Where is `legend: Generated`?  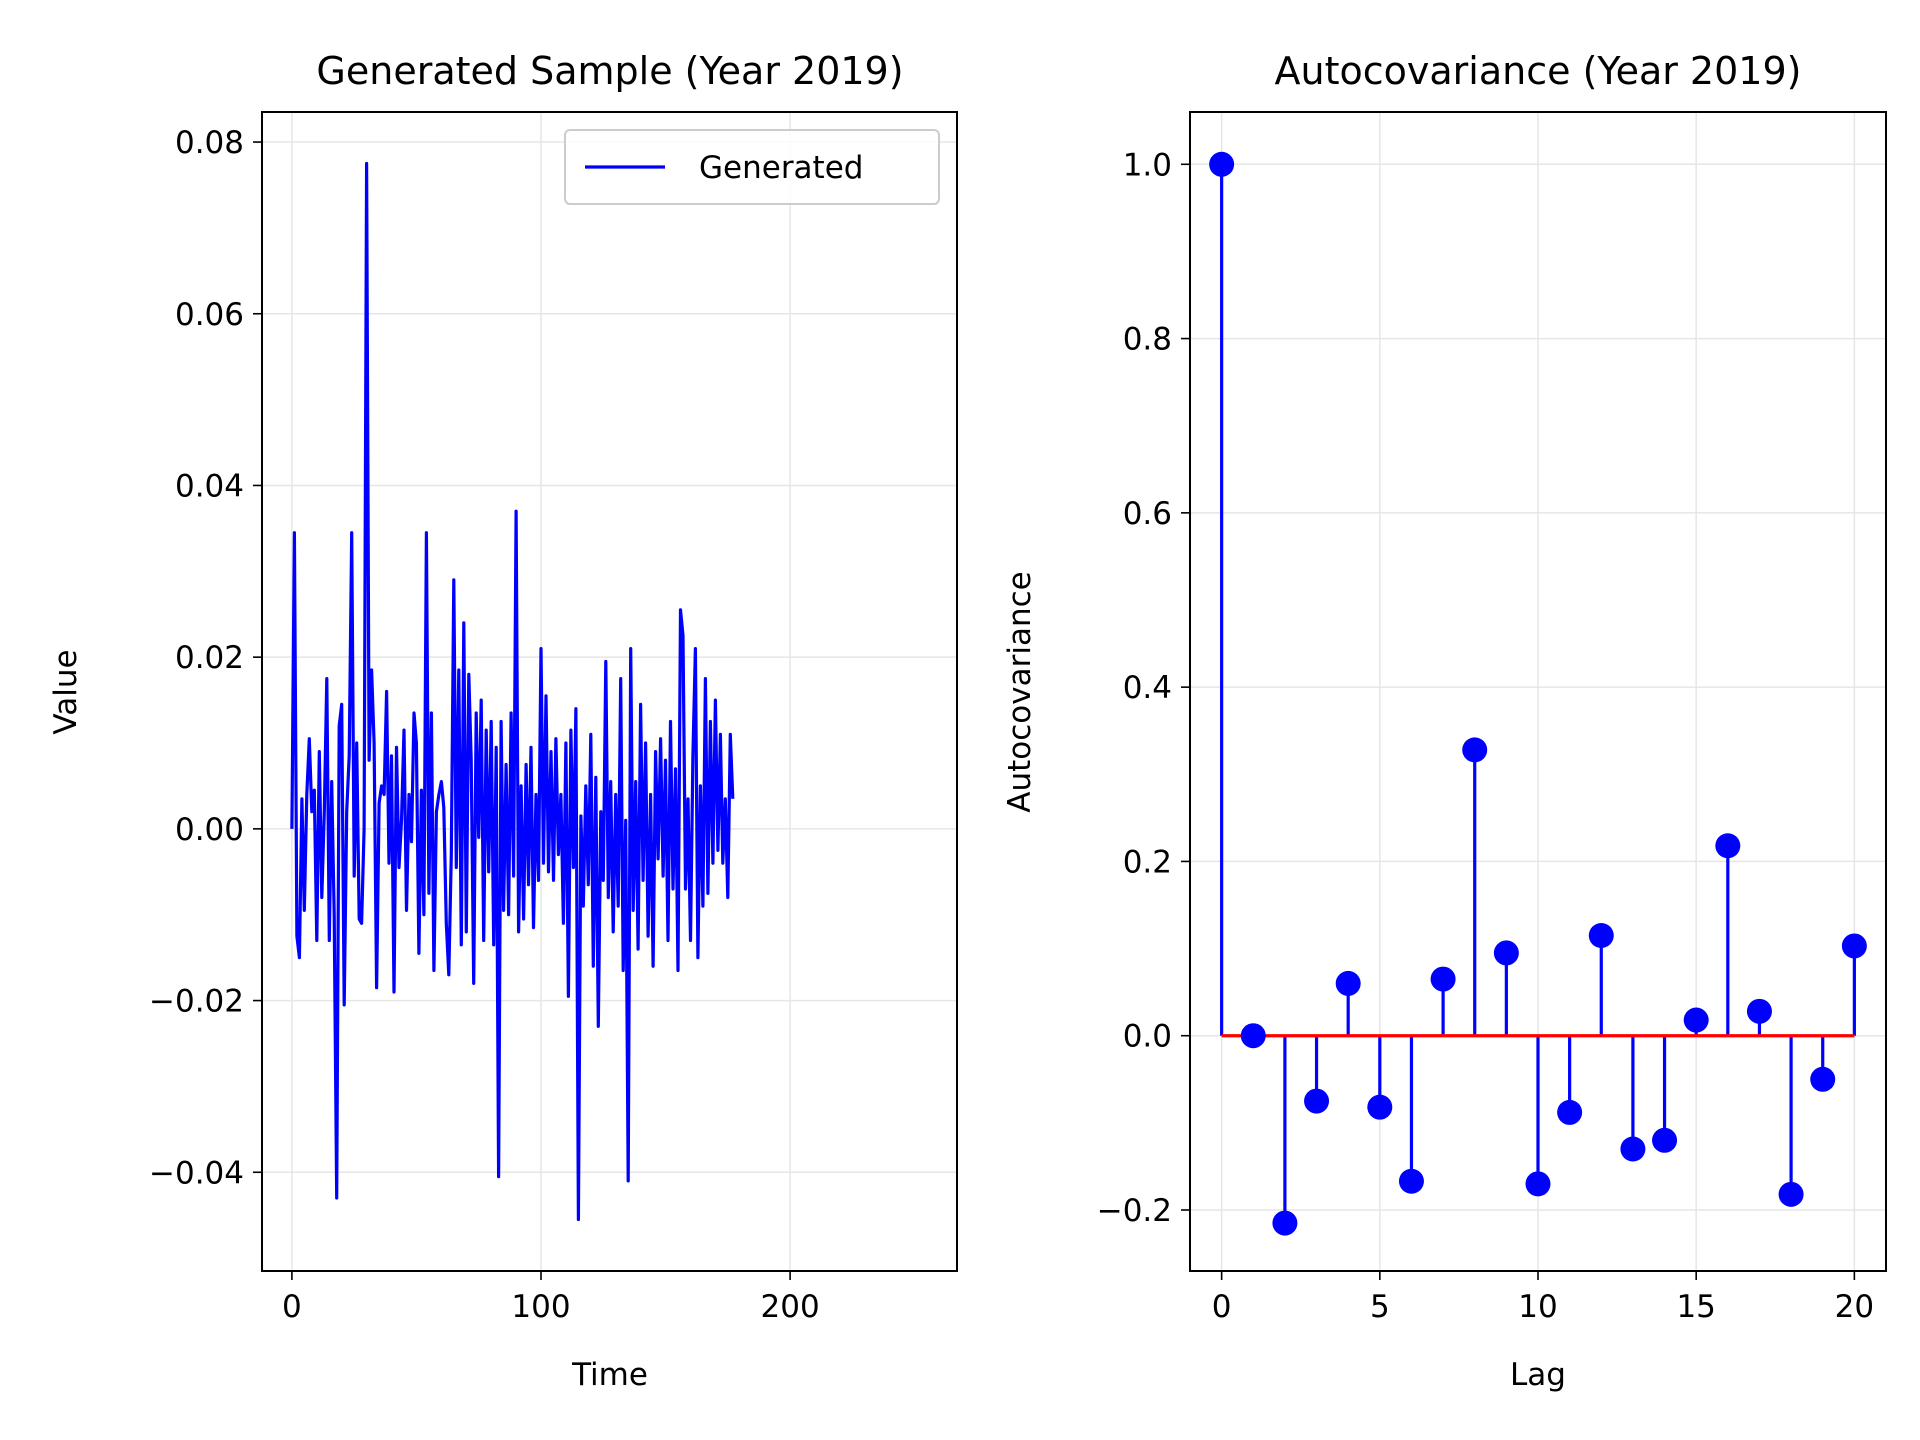
legend: Generated is located at coordinates (752, 167).